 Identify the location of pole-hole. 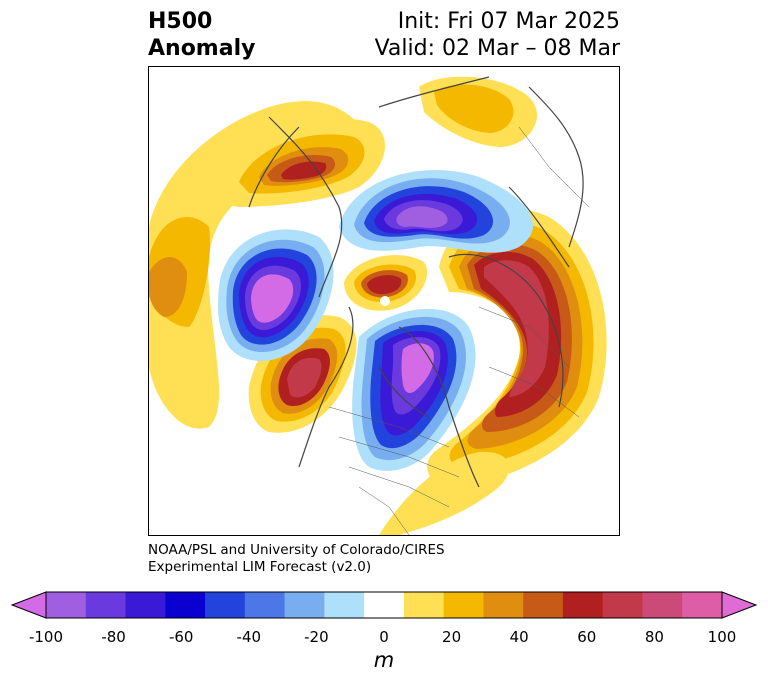
(385, 301).